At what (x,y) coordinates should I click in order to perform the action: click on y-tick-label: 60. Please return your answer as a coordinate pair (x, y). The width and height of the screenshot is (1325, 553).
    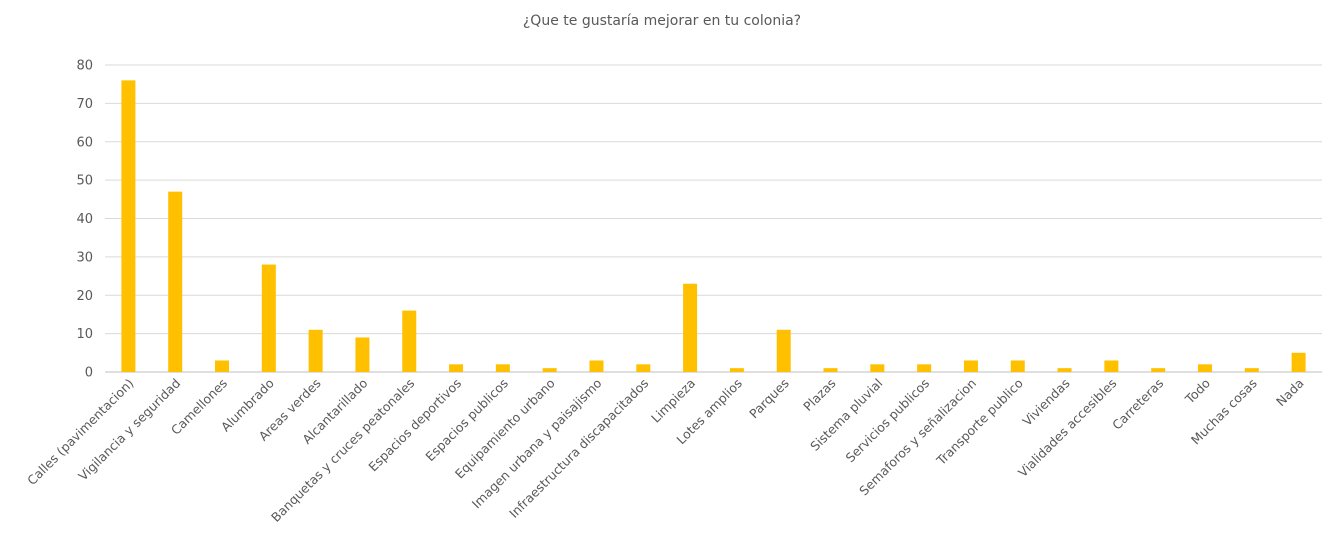
    Looking at the image, I should click on (84, 142).